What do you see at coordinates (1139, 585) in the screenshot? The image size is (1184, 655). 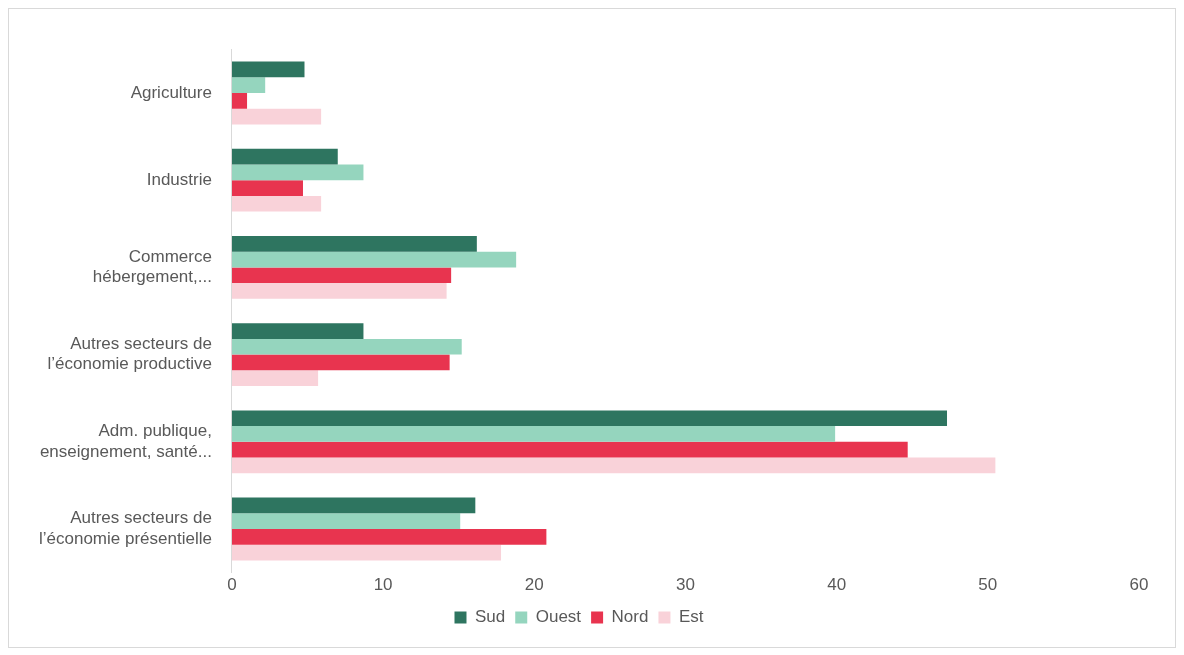 I see `x-tick-label: 60` at bounding box center [1139, 585].